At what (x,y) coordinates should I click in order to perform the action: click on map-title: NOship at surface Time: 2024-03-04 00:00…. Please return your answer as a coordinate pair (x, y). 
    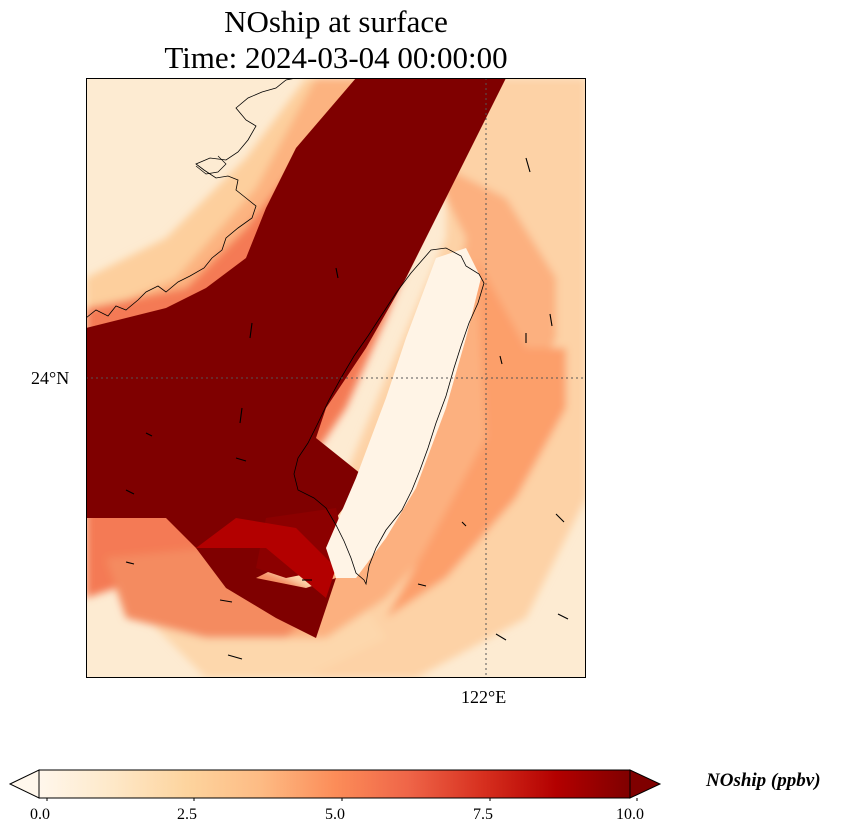
    Looking at the image, I should click on (336, 40).